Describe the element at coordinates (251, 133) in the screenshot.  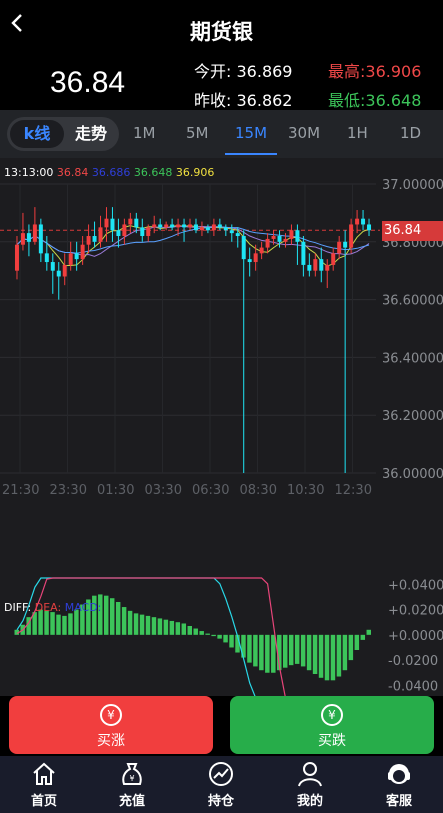
I see `period-15m: 15M` at that location.